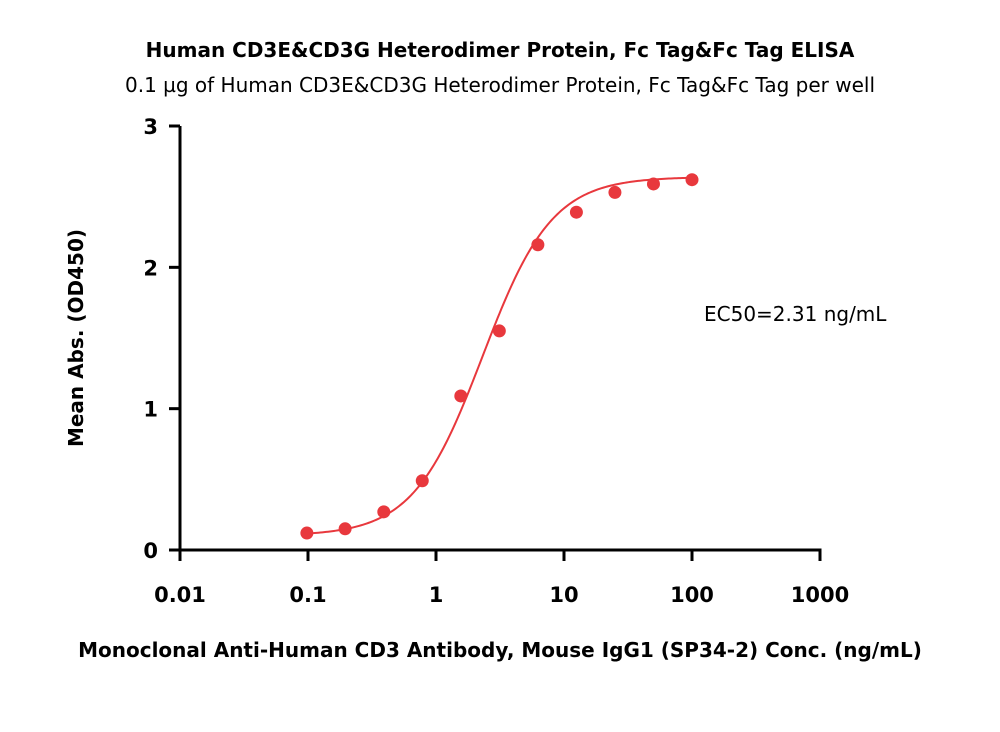 Image resolution: width=1000 pixels, height=732 pixels. What do you see at coordinates (307, 595) in the screenshot?
I see `x-tick-label: 0.1` at bounding box center [307, 595].